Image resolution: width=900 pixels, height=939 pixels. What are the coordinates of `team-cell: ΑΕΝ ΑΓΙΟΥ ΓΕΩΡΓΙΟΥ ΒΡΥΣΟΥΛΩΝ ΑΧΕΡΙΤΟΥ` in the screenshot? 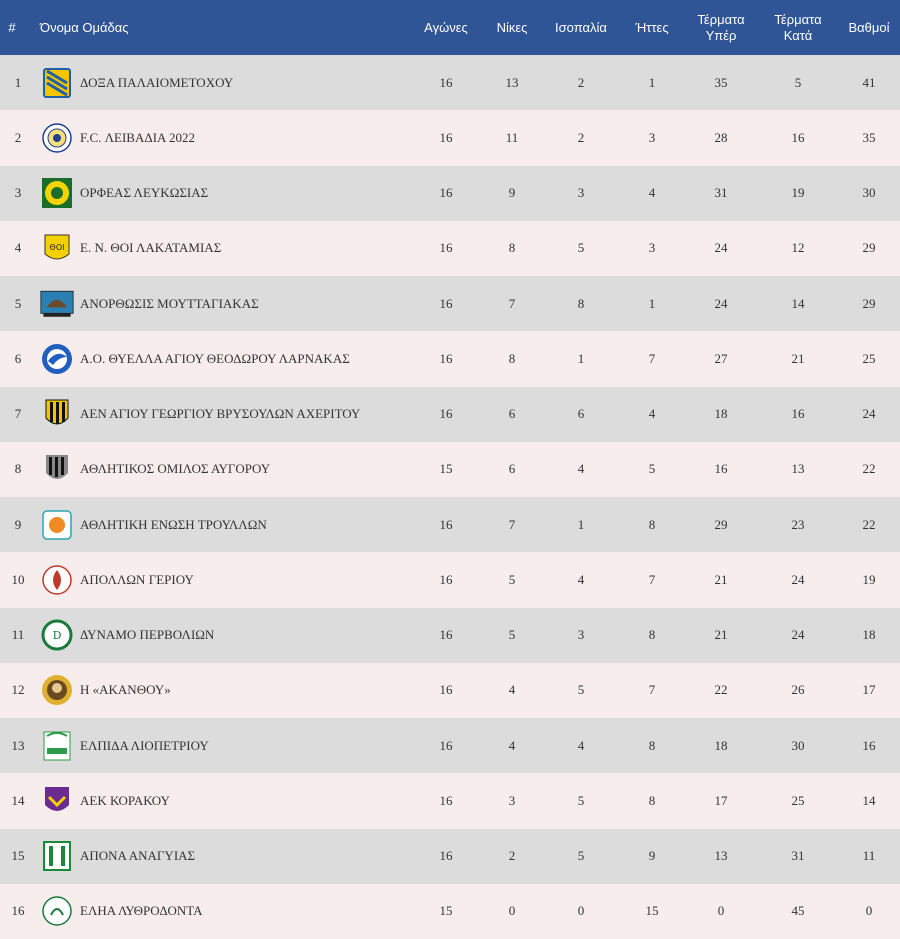 It's located at (230, 414).